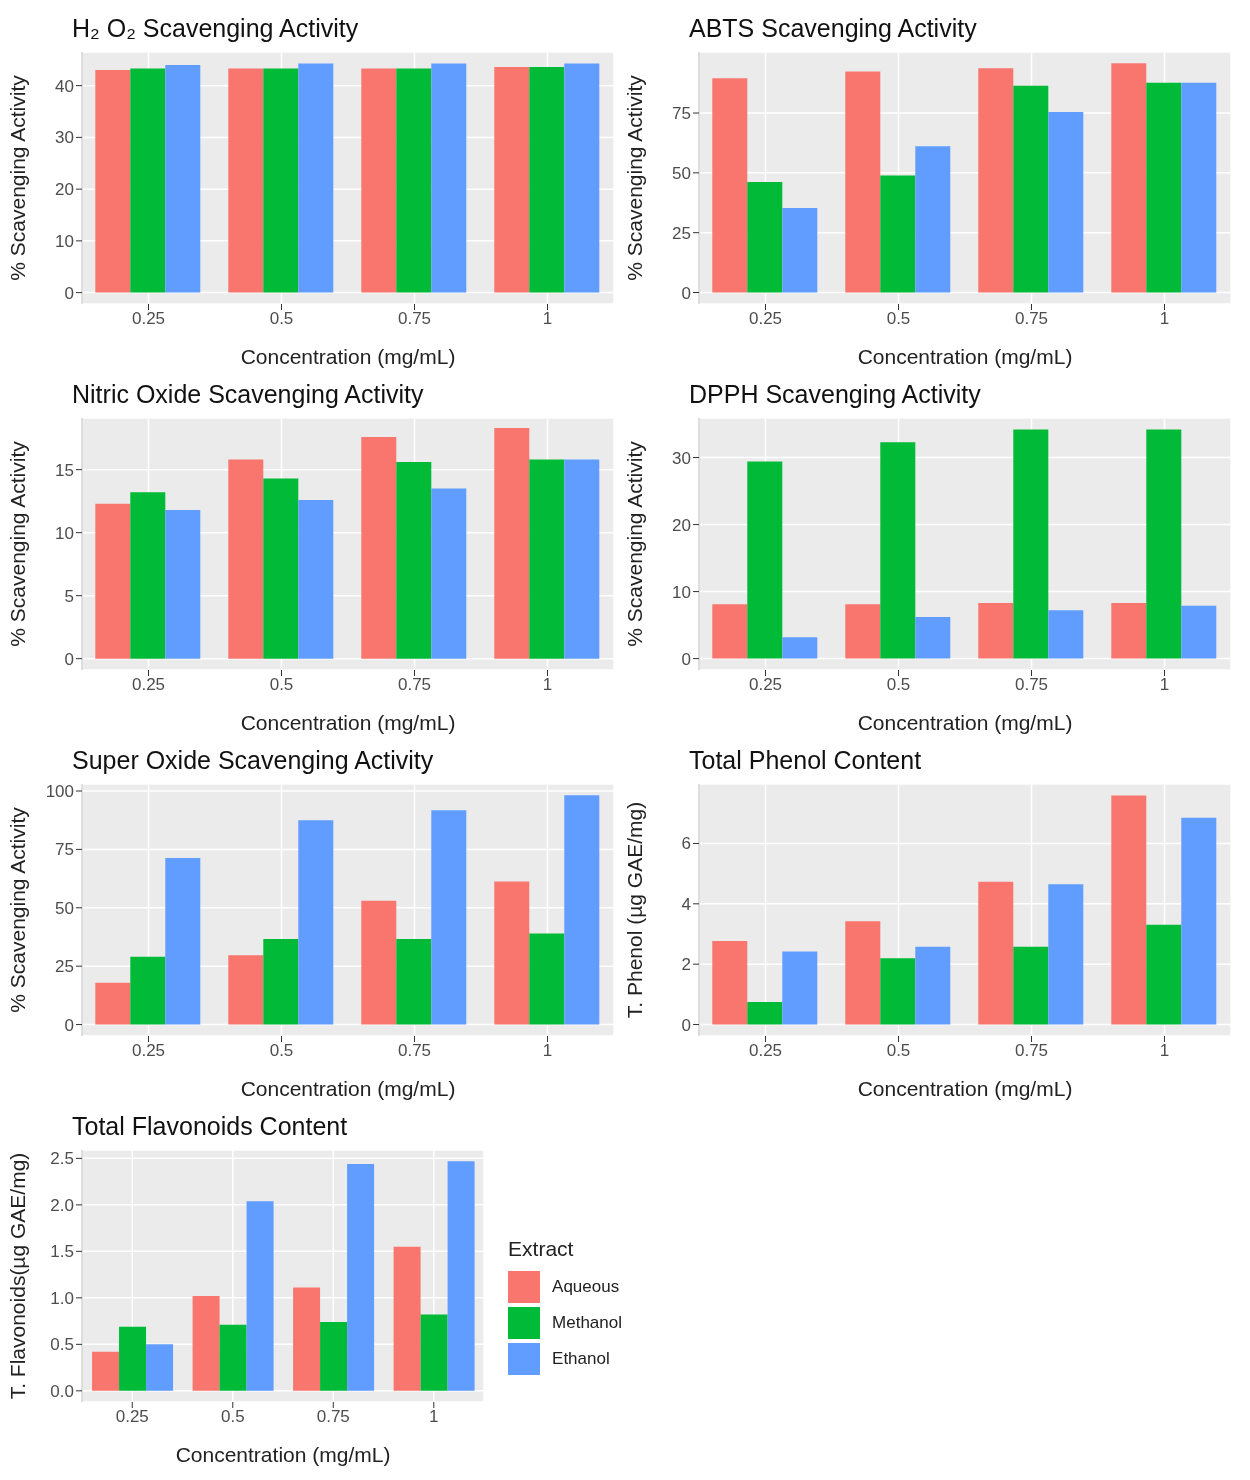 The image size is (1250, 1480). Describe the element at coordinates (59, 792) in the screenshot. I see `y-tick-label: 100` at that location.